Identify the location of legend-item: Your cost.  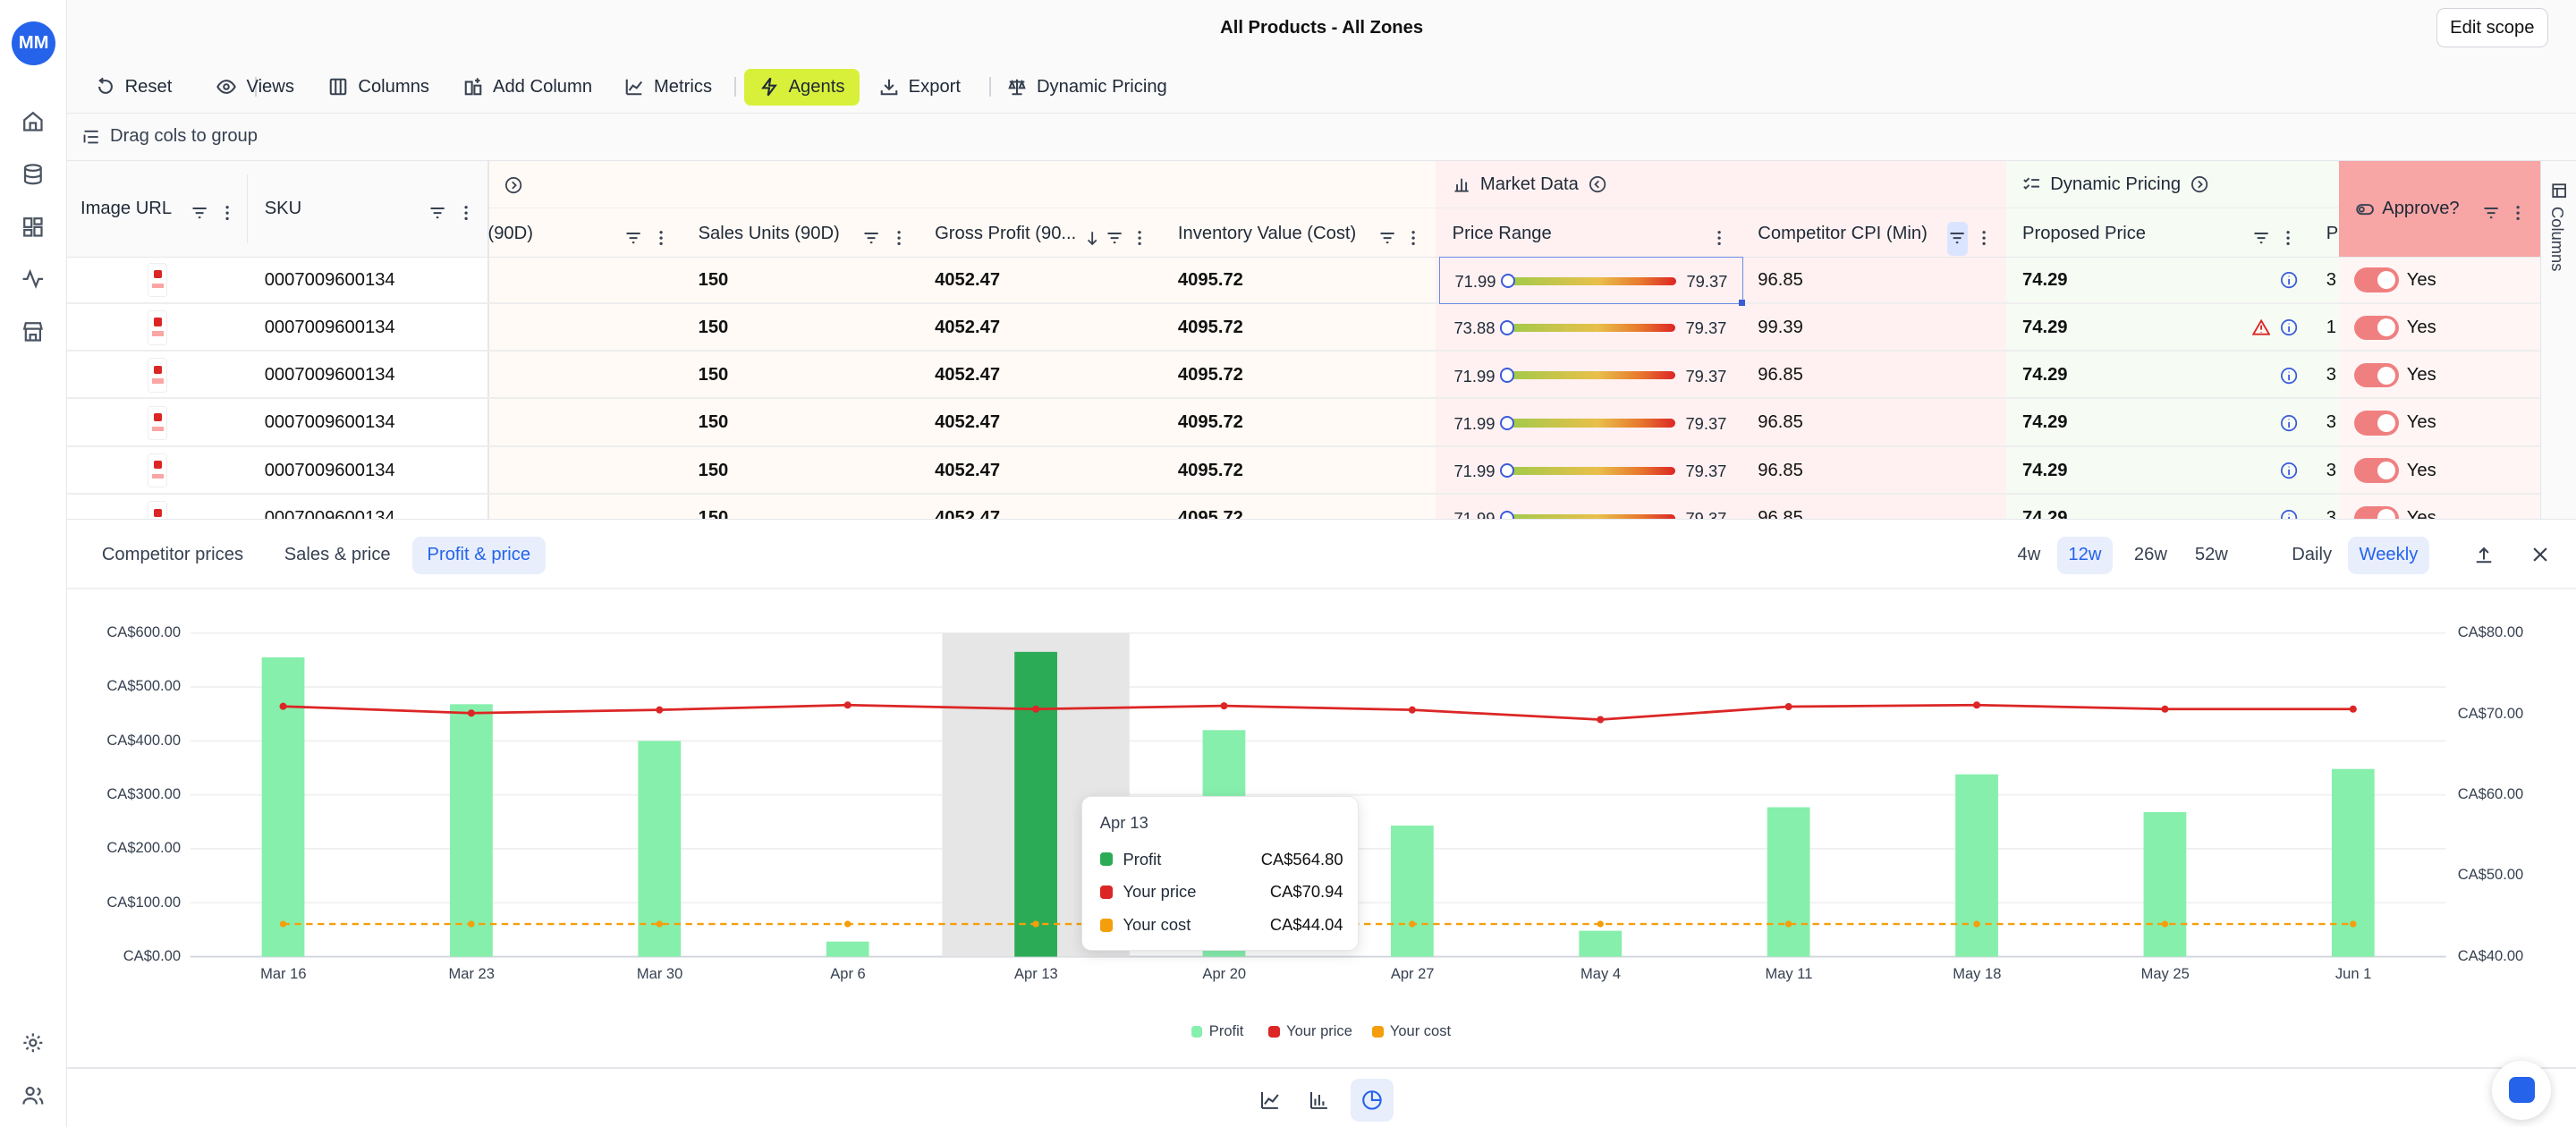
(1411, 1031).